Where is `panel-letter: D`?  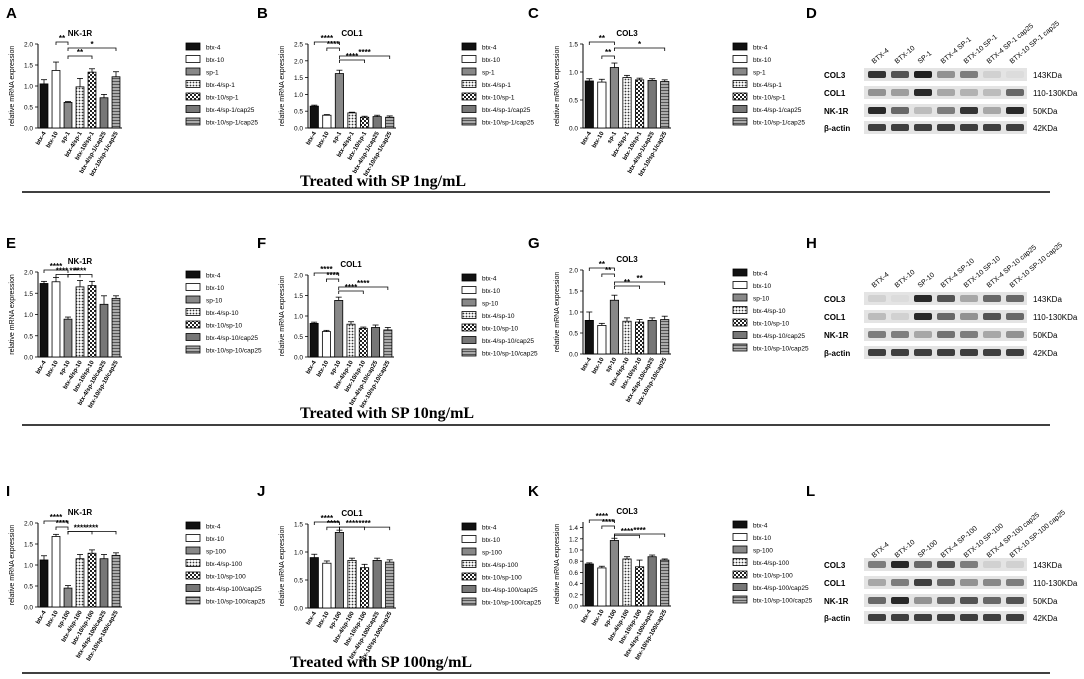 panel-letter: D is located at coordinates (811, 13).